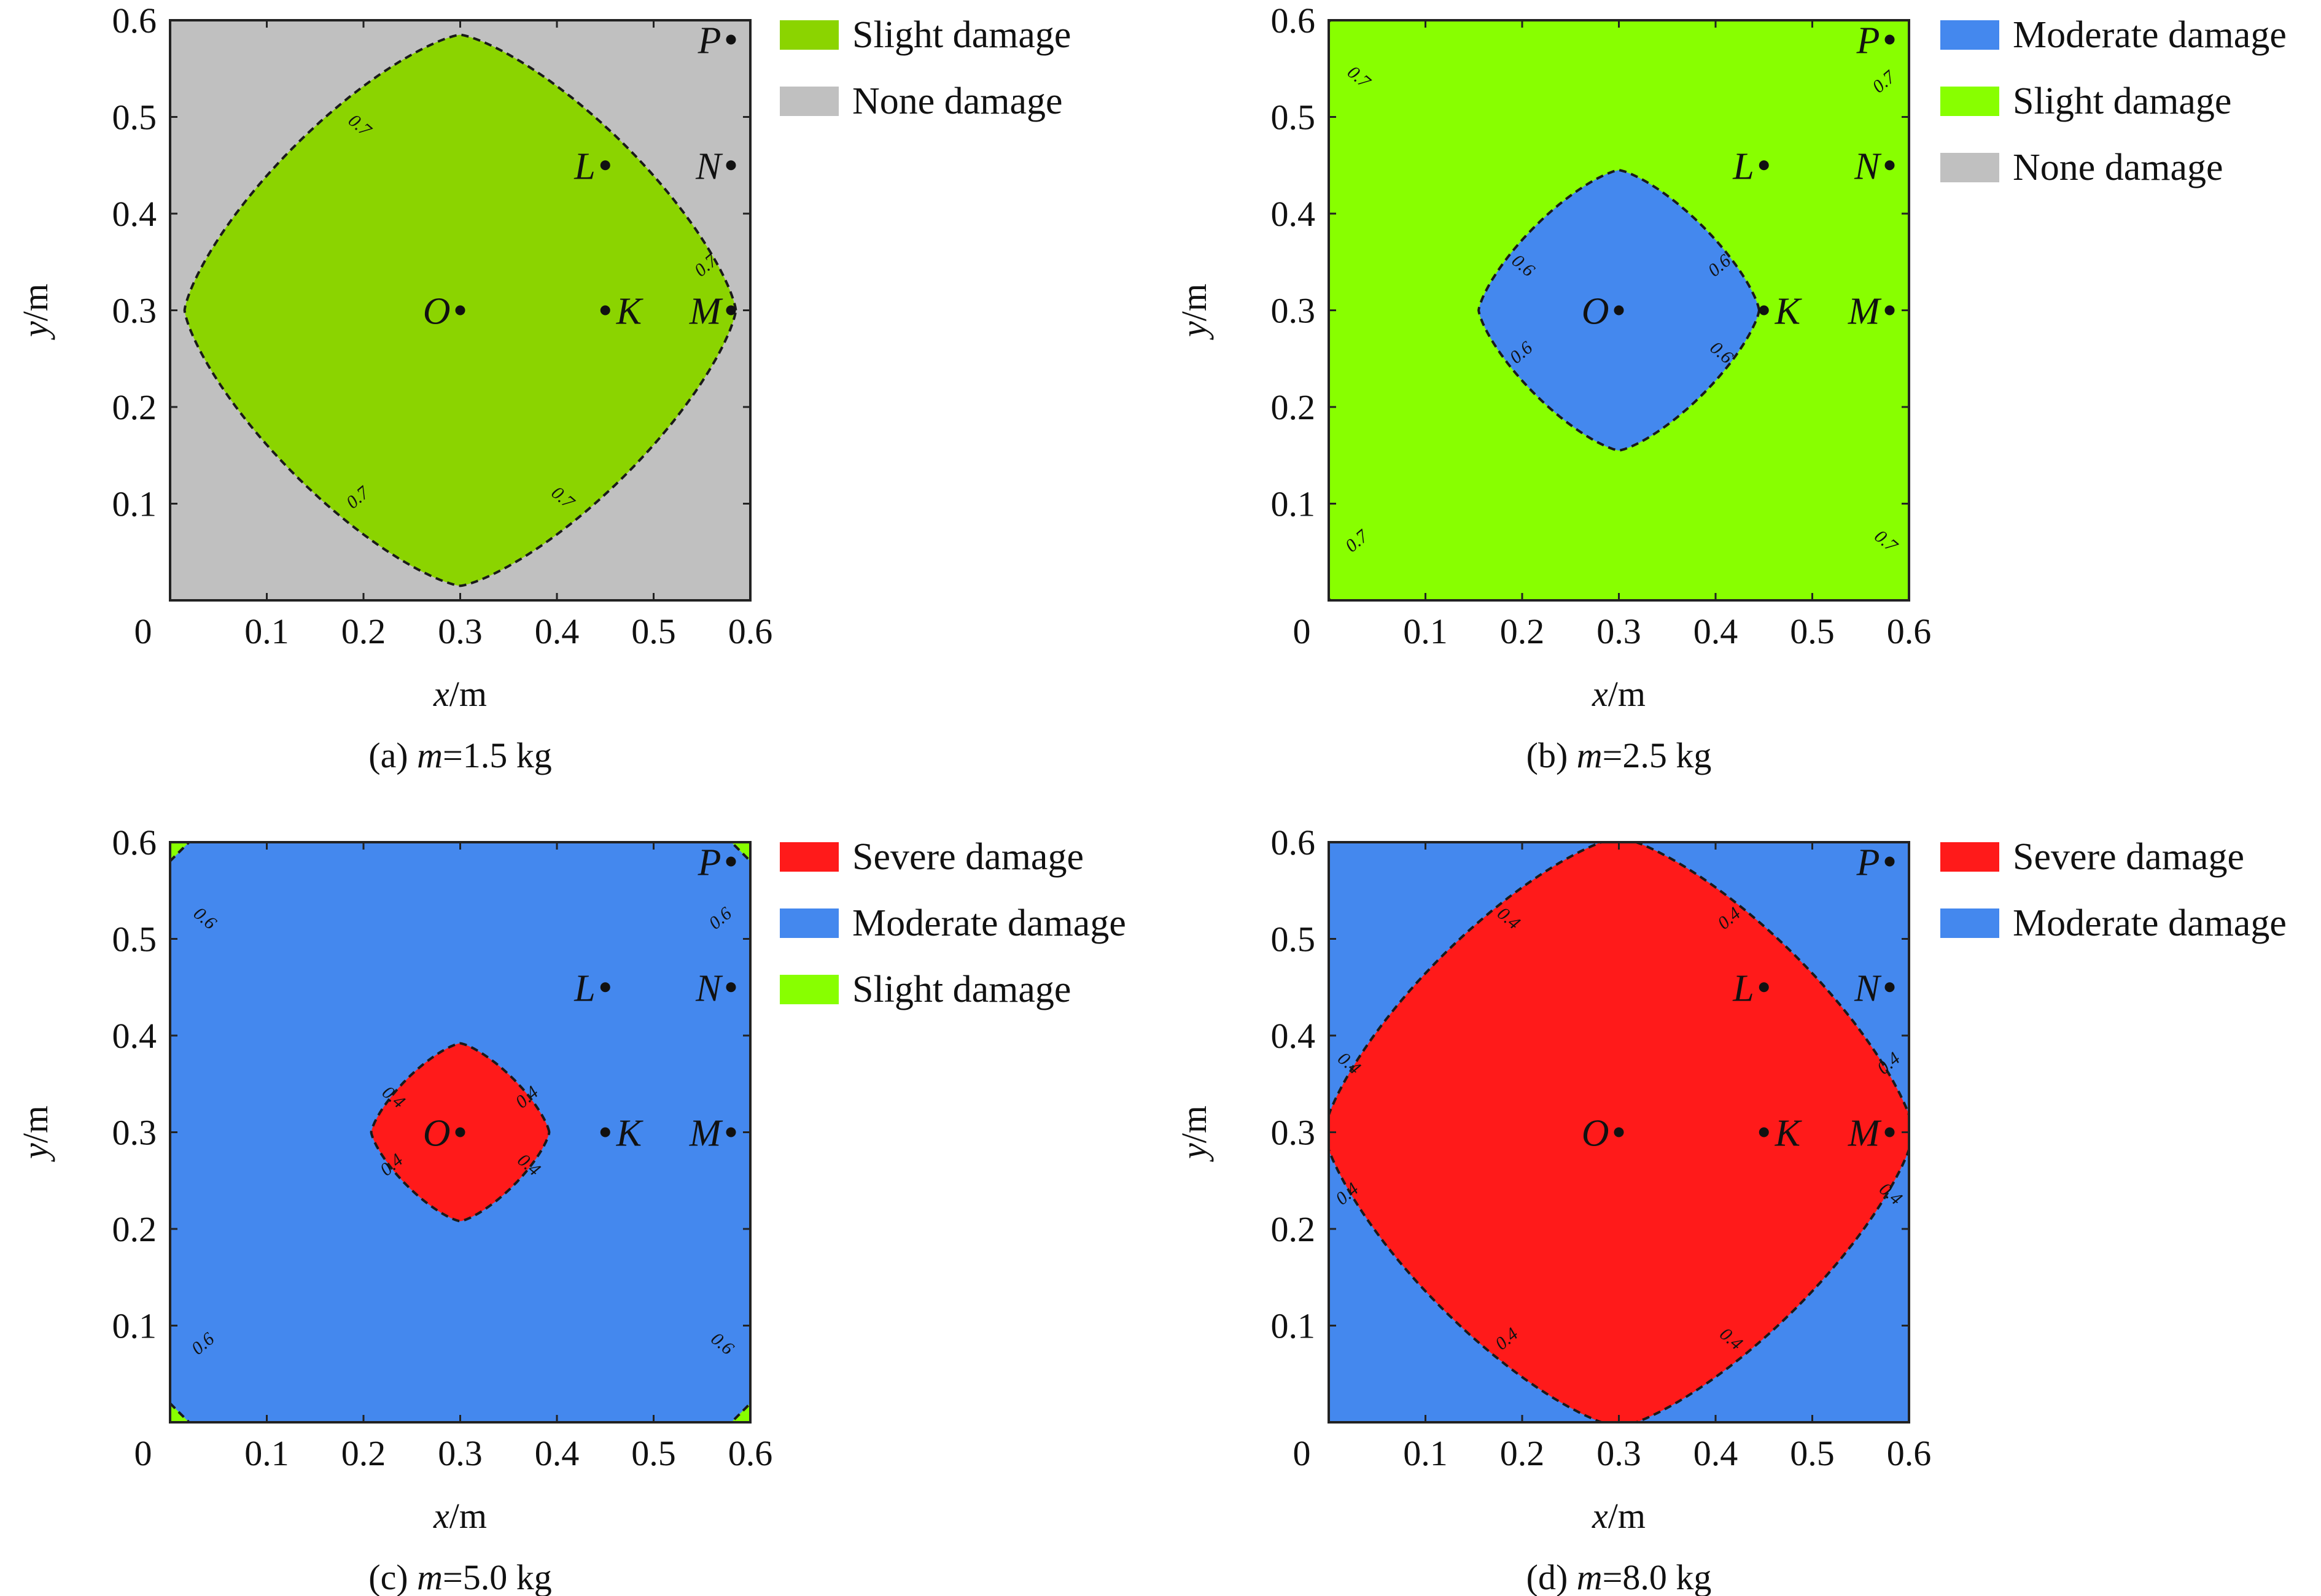 The image size is (2321, 1596). What do you see at coordinates (1619, 1576) in the screenshot?
I see `panel-caption: (d) m=8.0 kg` at bounding box center [1619, 1576].